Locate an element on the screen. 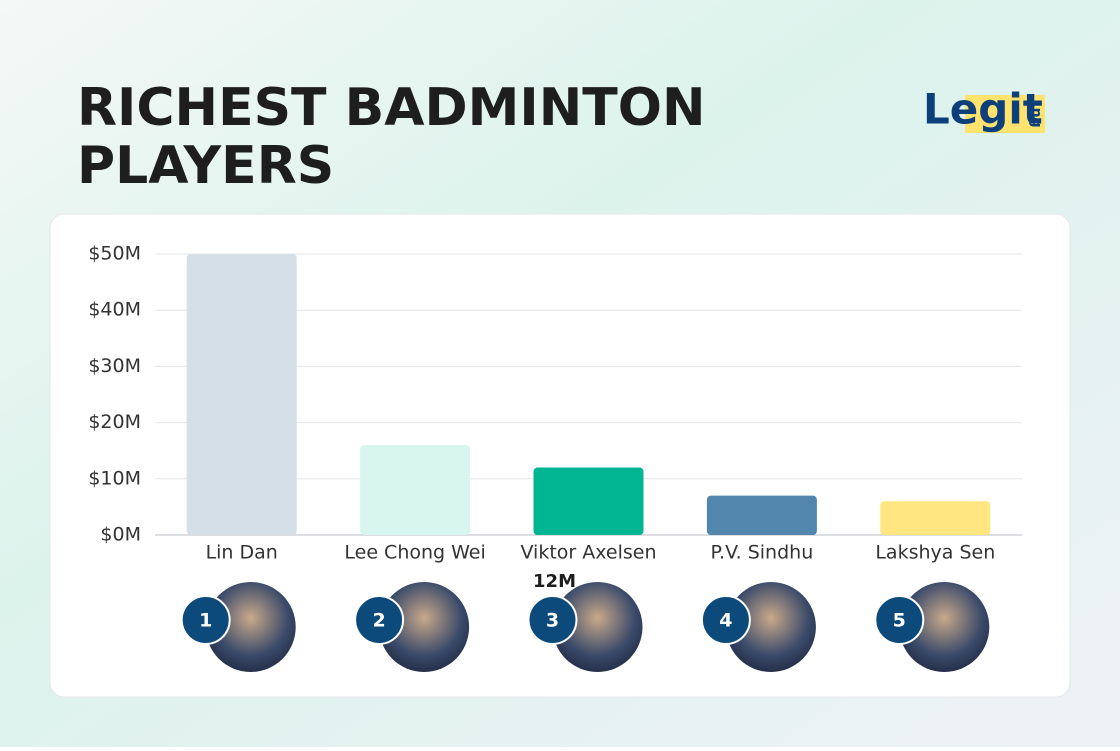 Image resolution: width=1120 pixels, height=751 pixels. x-tick-label: Viktor Axelsen is located at coordinates (588, 553).